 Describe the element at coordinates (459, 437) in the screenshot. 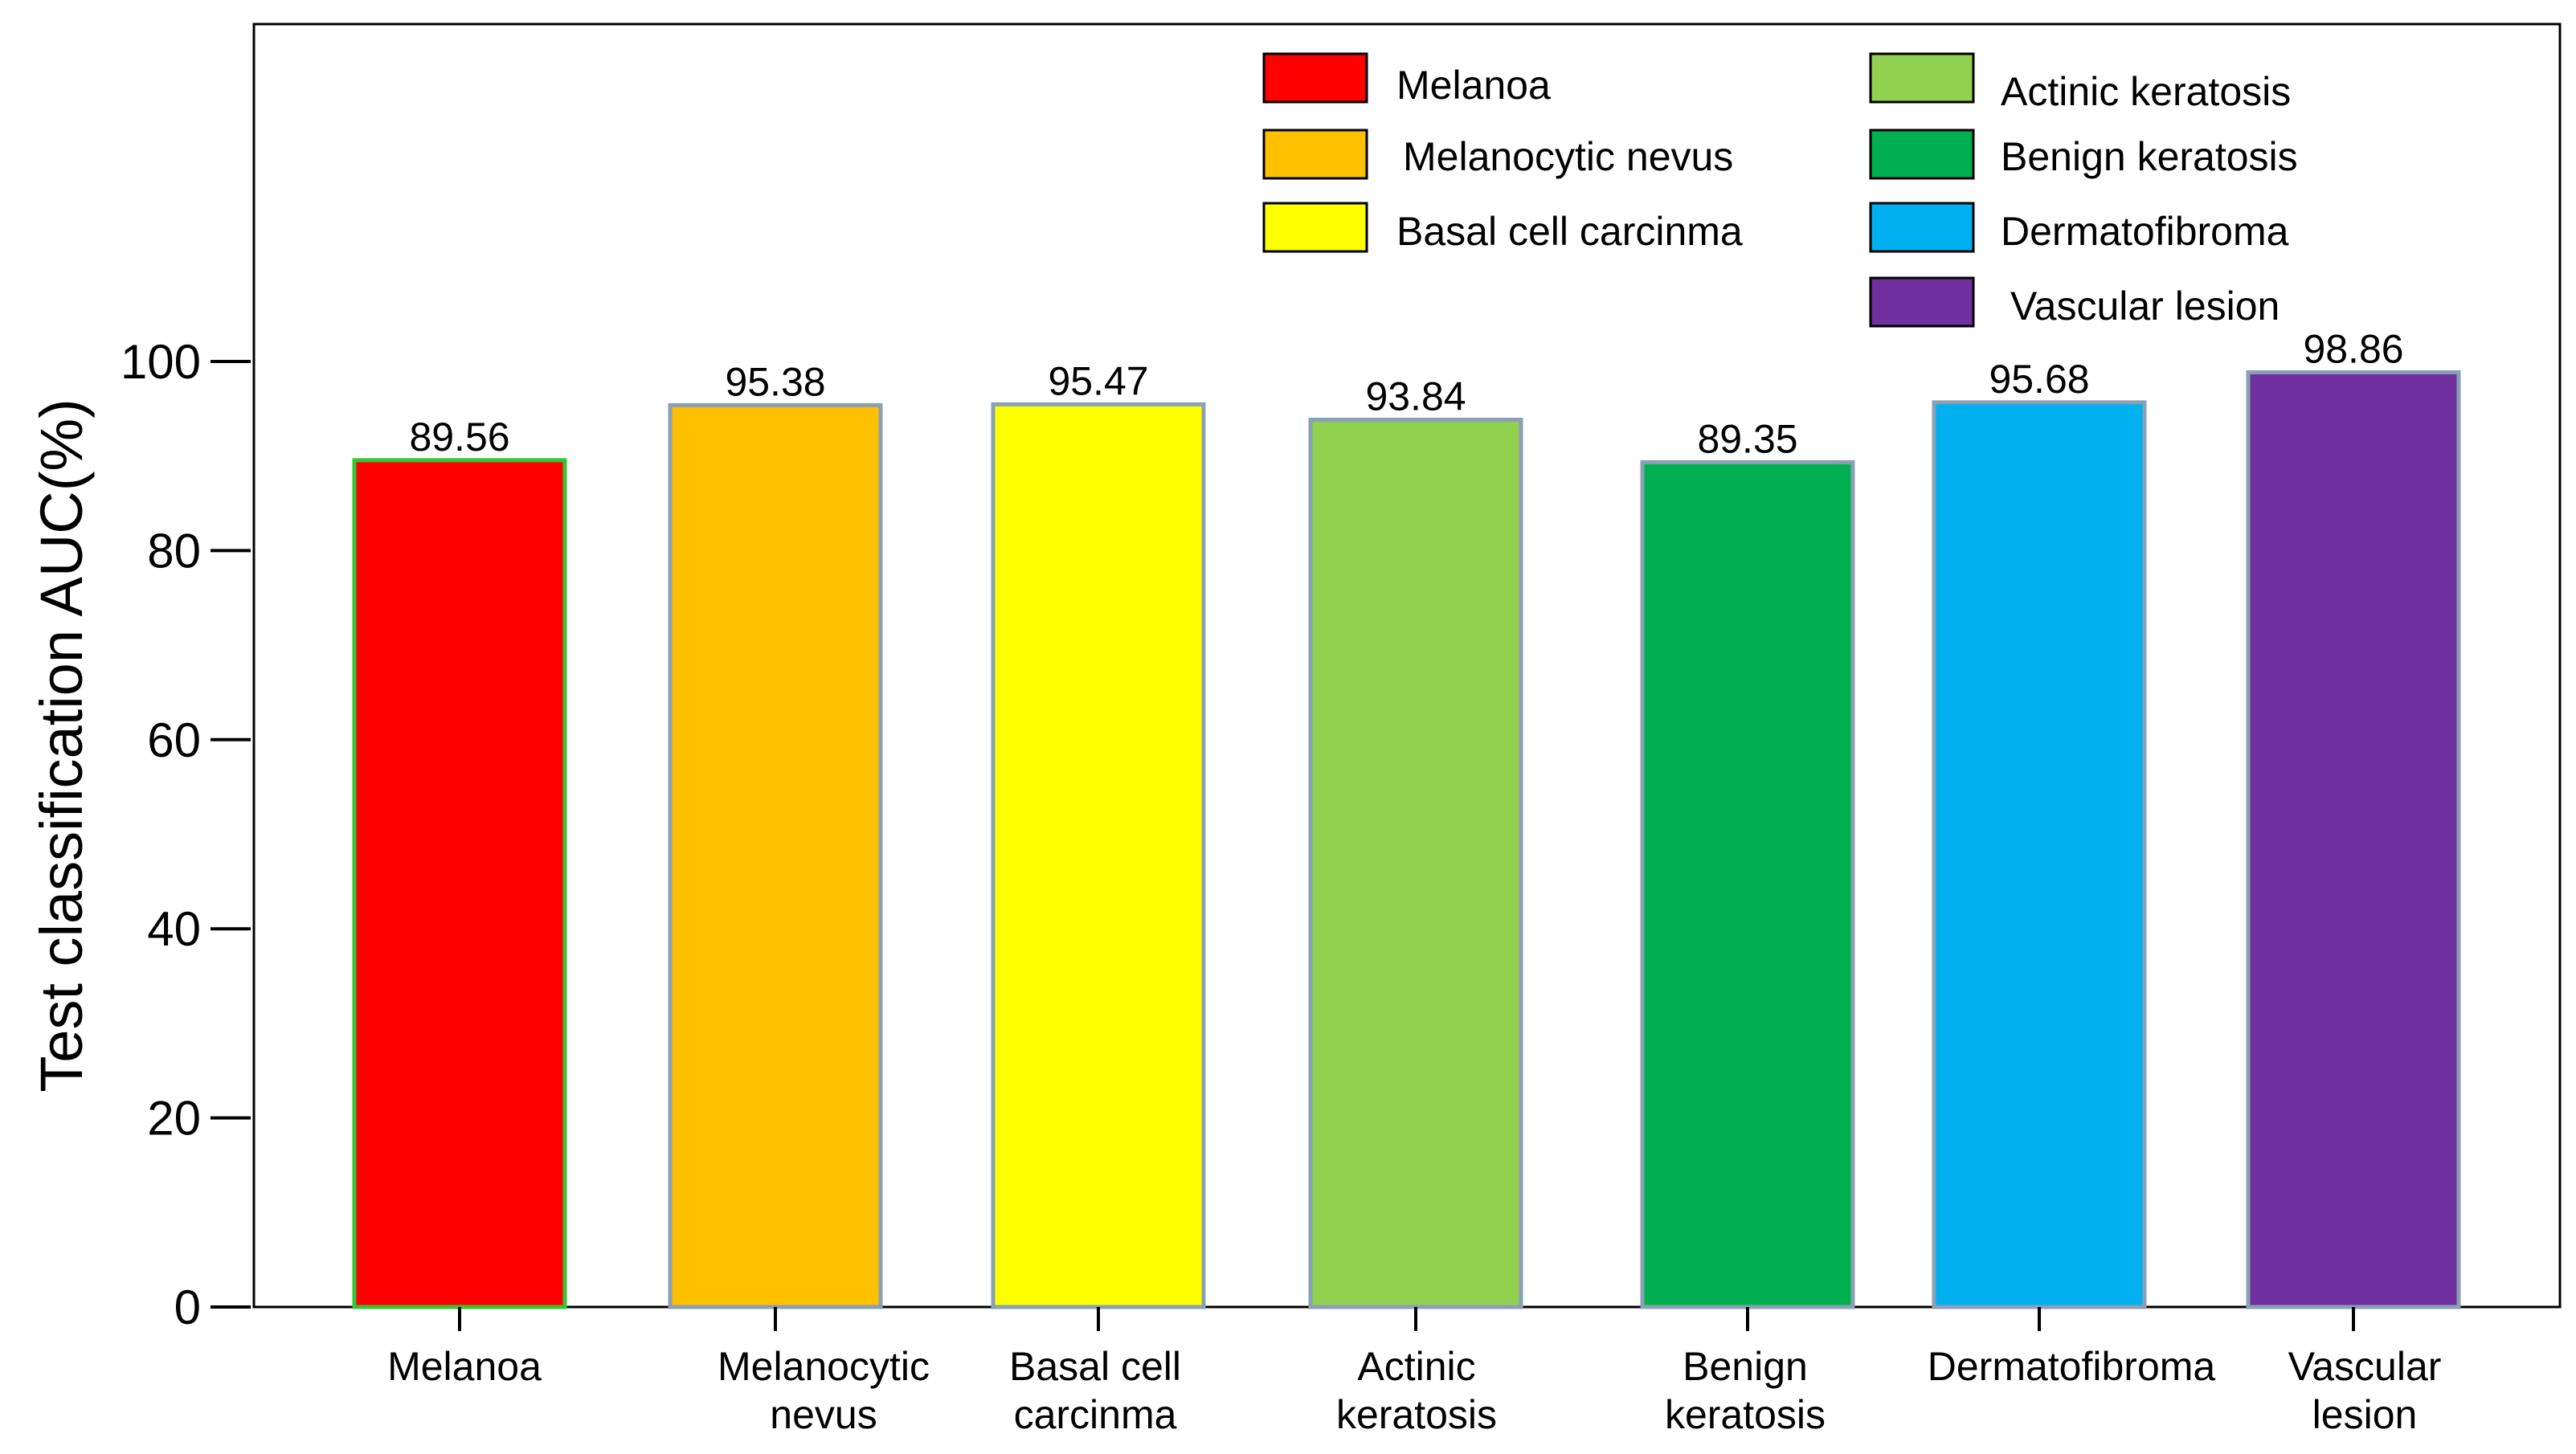

I see `data-label: 89.56` at that location.